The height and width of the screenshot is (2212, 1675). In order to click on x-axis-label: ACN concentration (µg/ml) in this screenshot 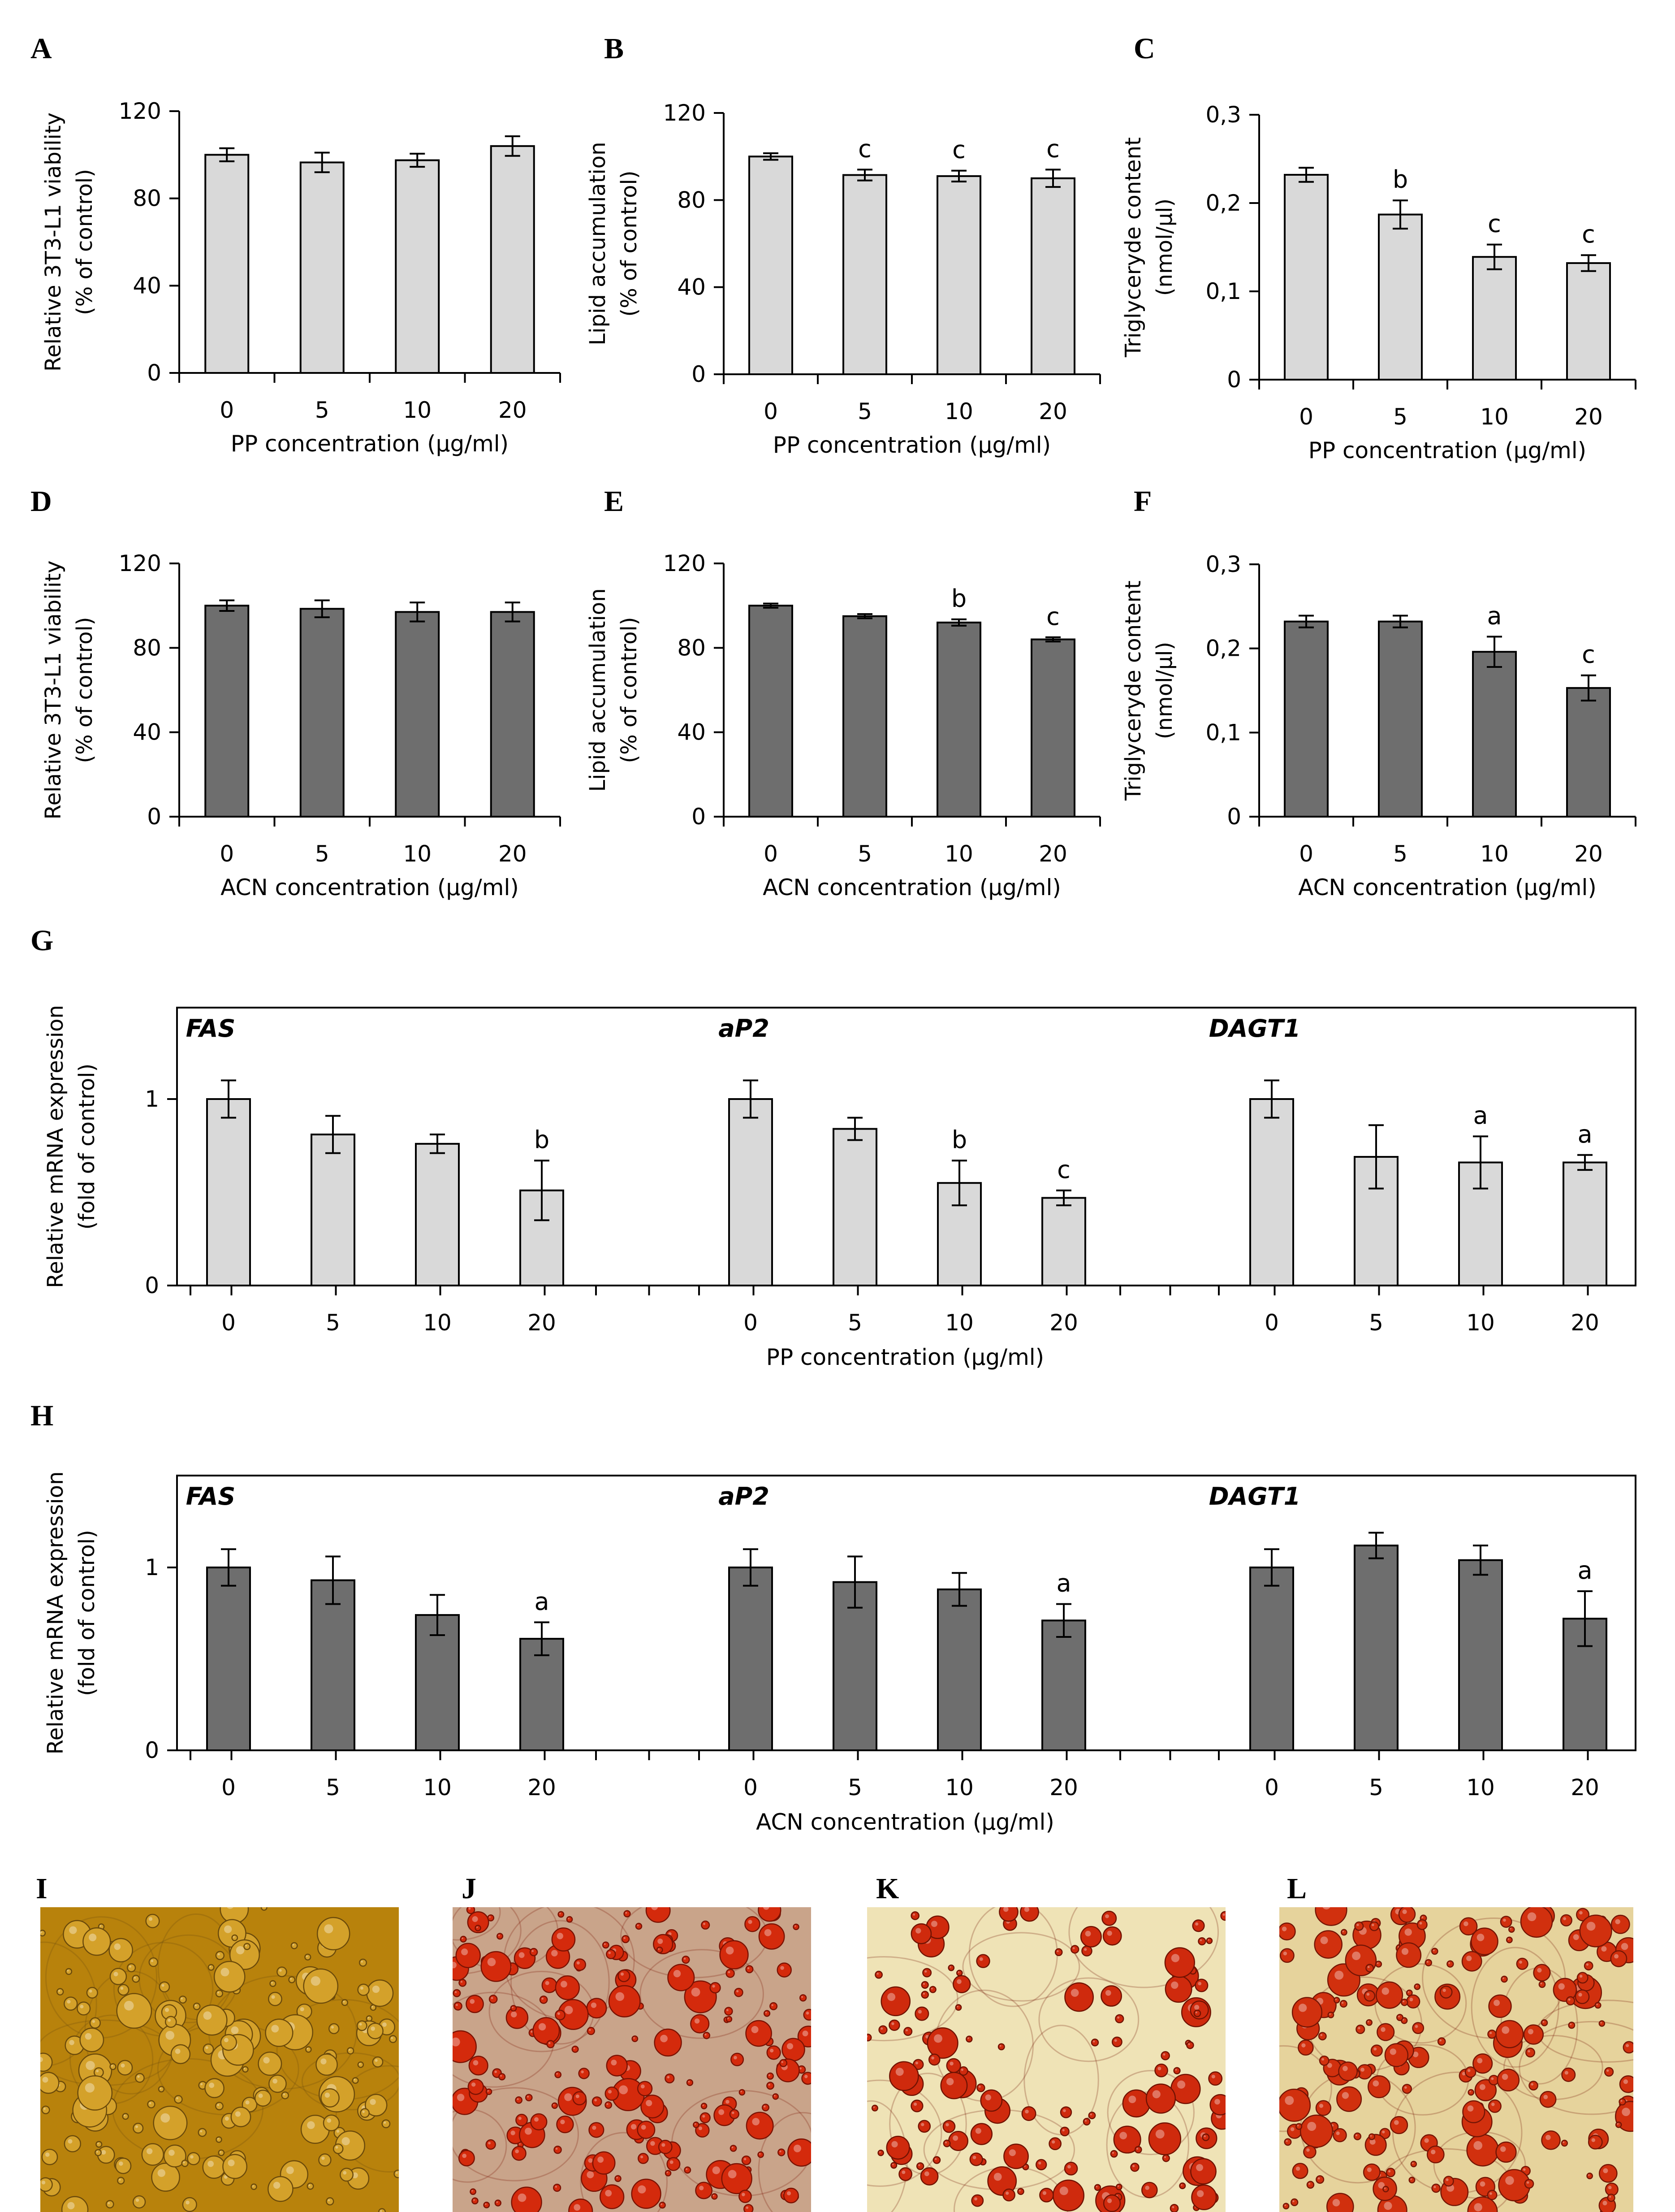, I will do `click(912, 887)`.